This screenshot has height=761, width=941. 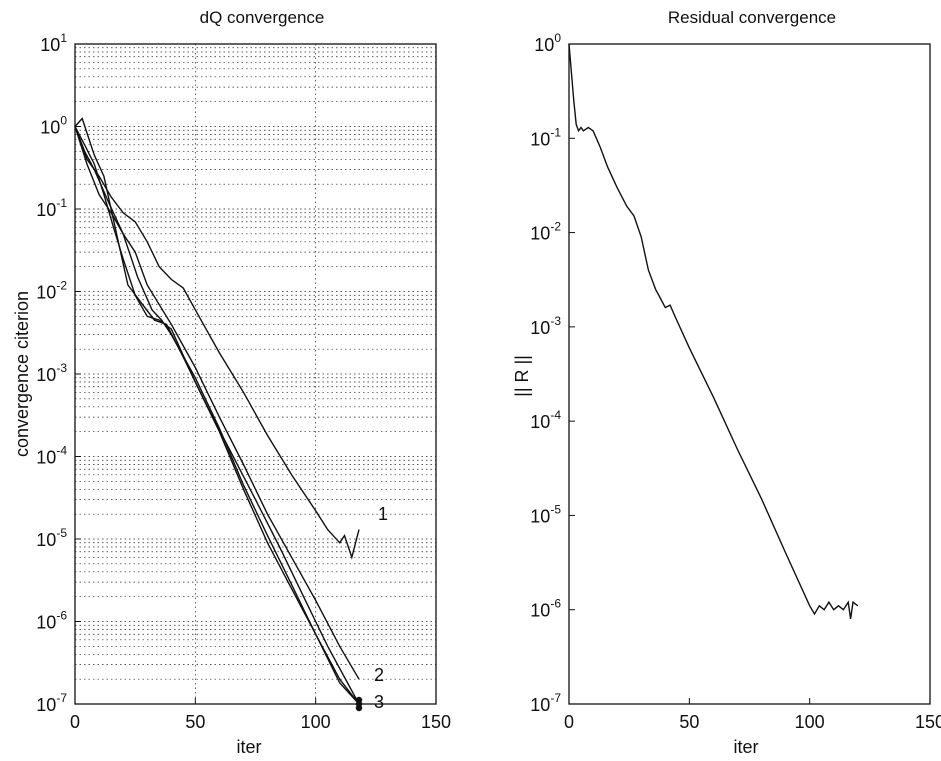 I want to click on series-label-1: 1, so click(x=383, y=514).